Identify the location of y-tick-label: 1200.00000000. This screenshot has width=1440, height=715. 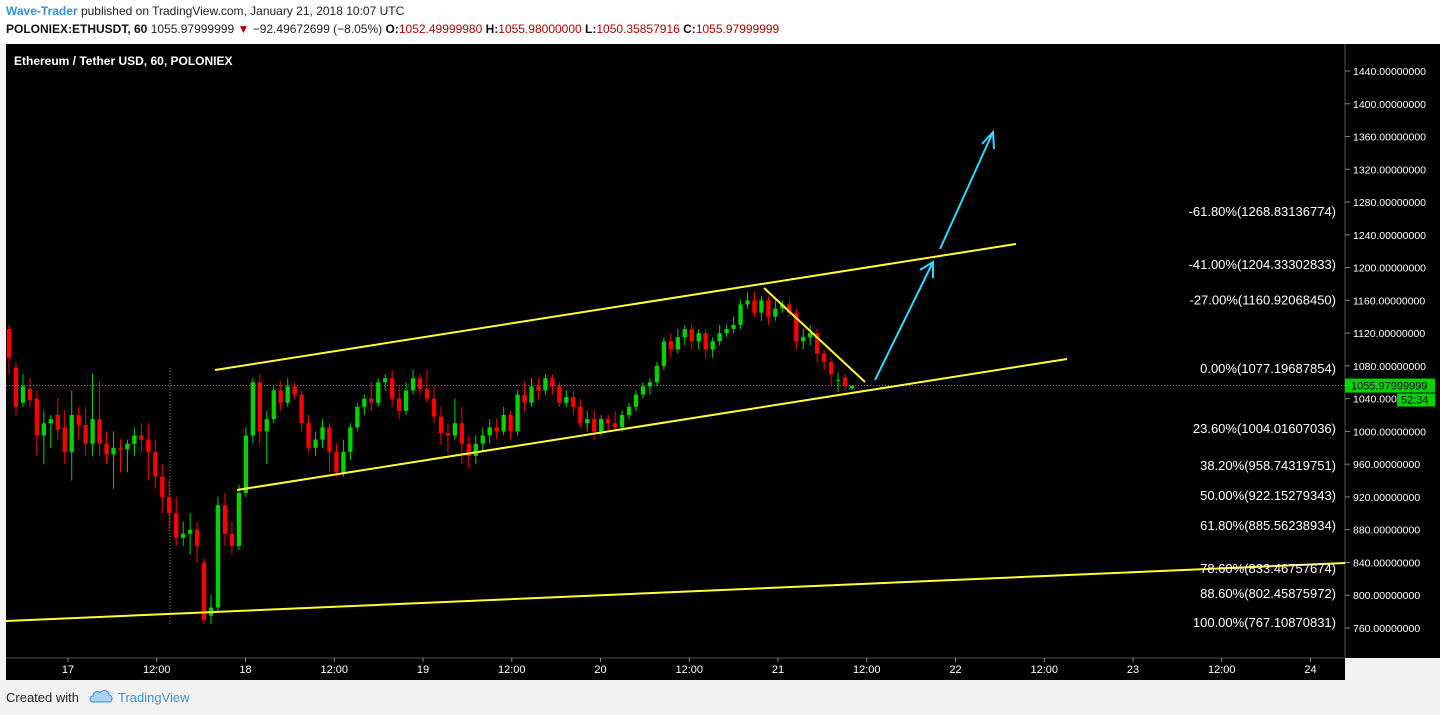
(1389, 269).